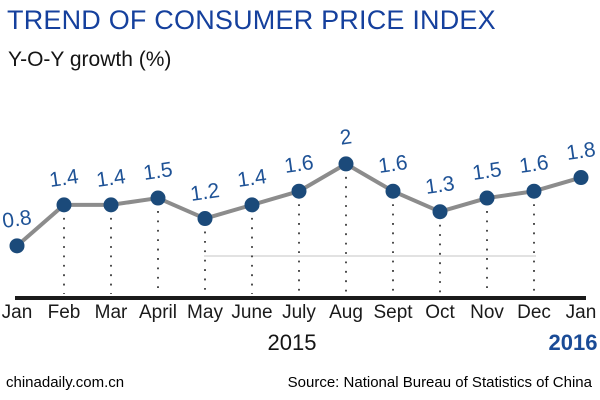 The image size is (600, 400). I want to click on month-tick-label: Mar, so click(111, 312).